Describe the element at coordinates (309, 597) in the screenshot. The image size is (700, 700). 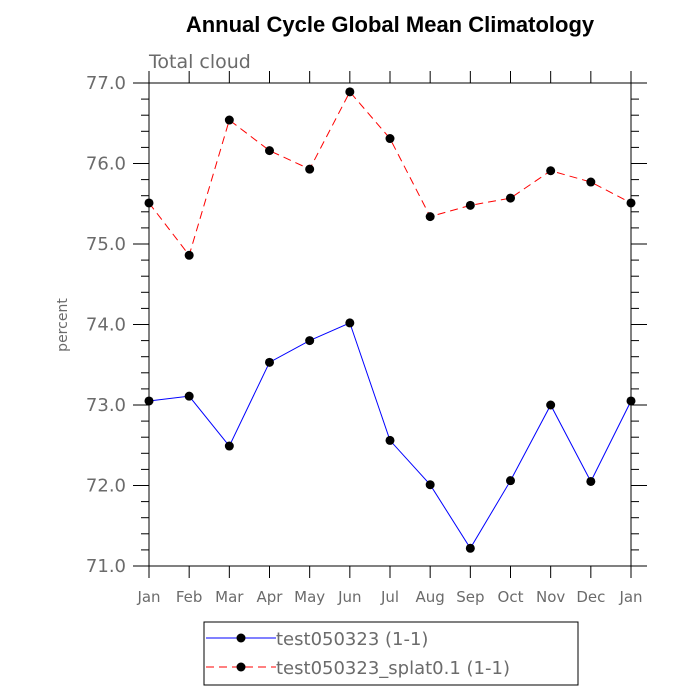
I see `x-tick-label: May` at that location.